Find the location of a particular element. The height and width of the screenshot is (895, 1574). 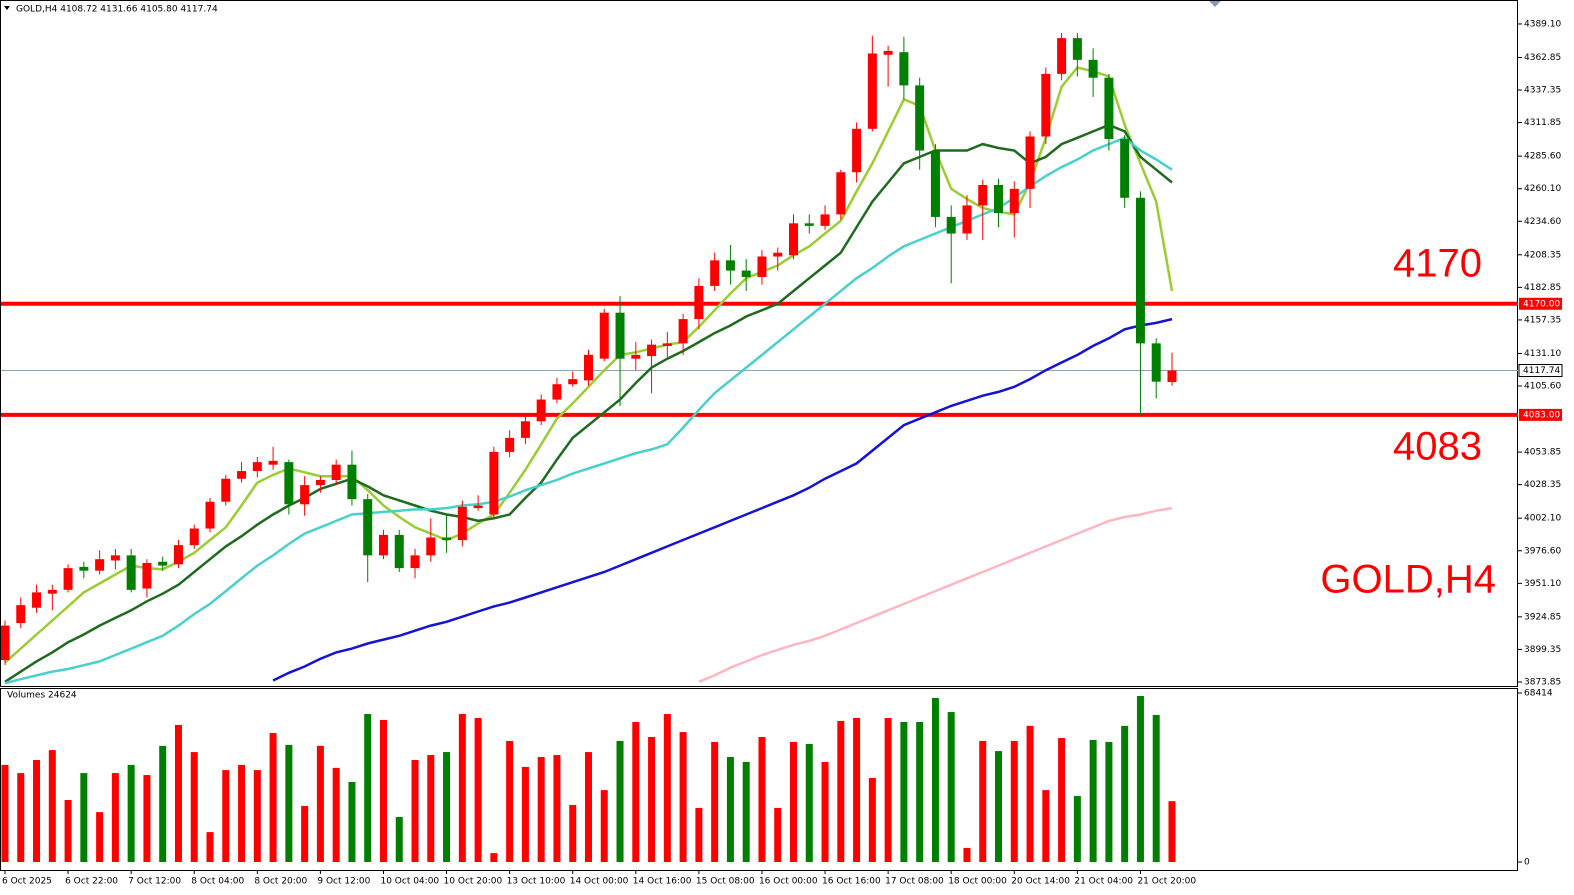

y-tick-label: 4362.85 is located at coordinates (1542, 58).